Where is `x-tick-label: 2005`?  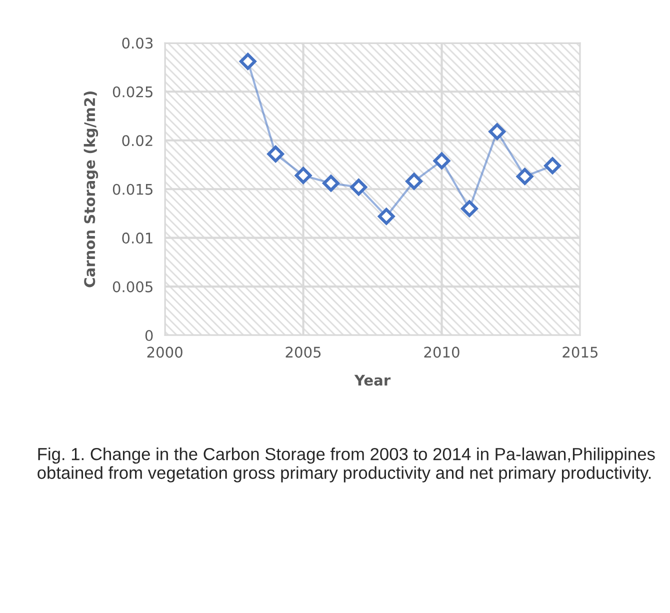
x-tick-label: 2005 is located at coordinates (303, 352).